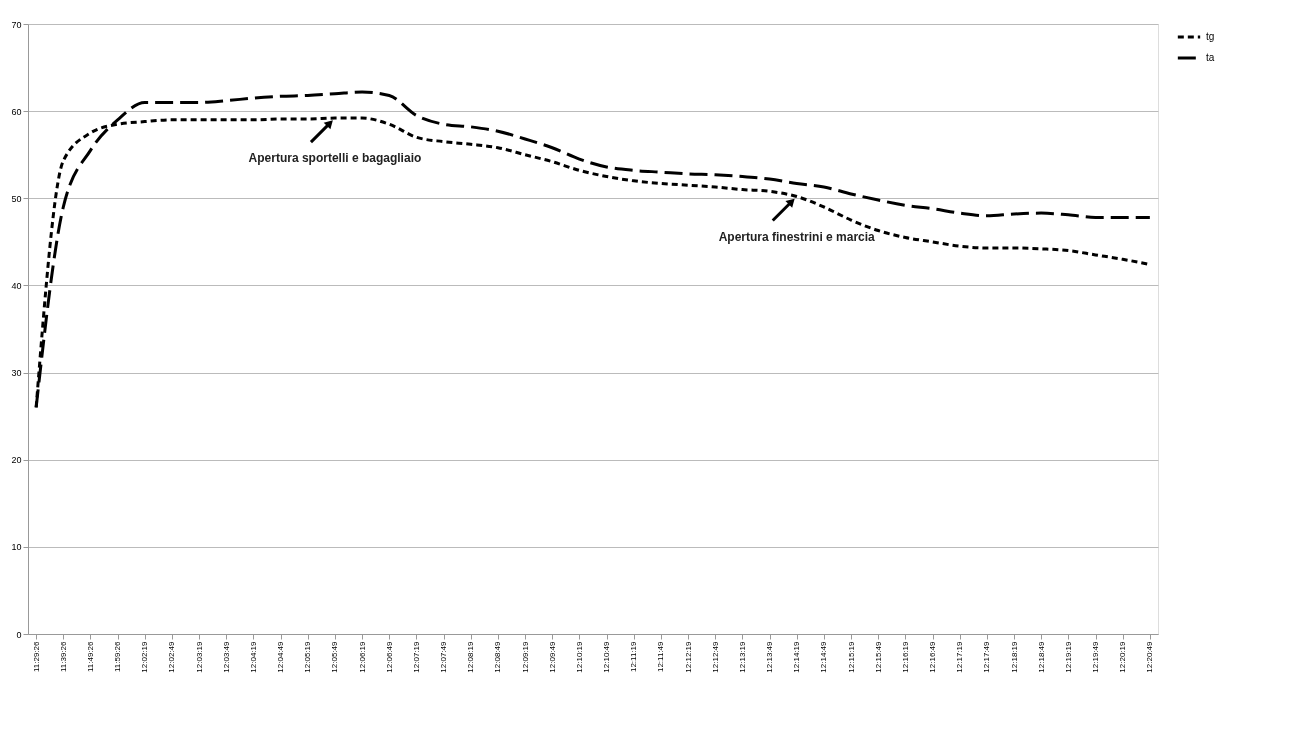  I want to click on x-tick-label: 12:02:49, so click(172, 656).